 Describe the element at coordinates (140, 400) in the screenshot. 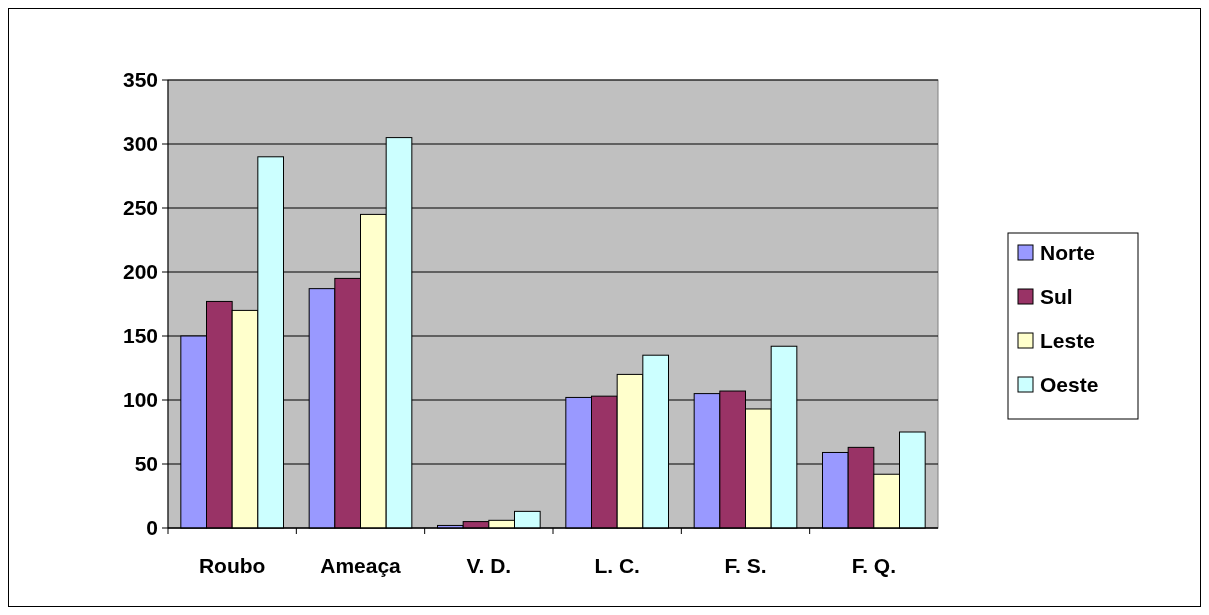

I see `y-tick-label: 100` at that location.